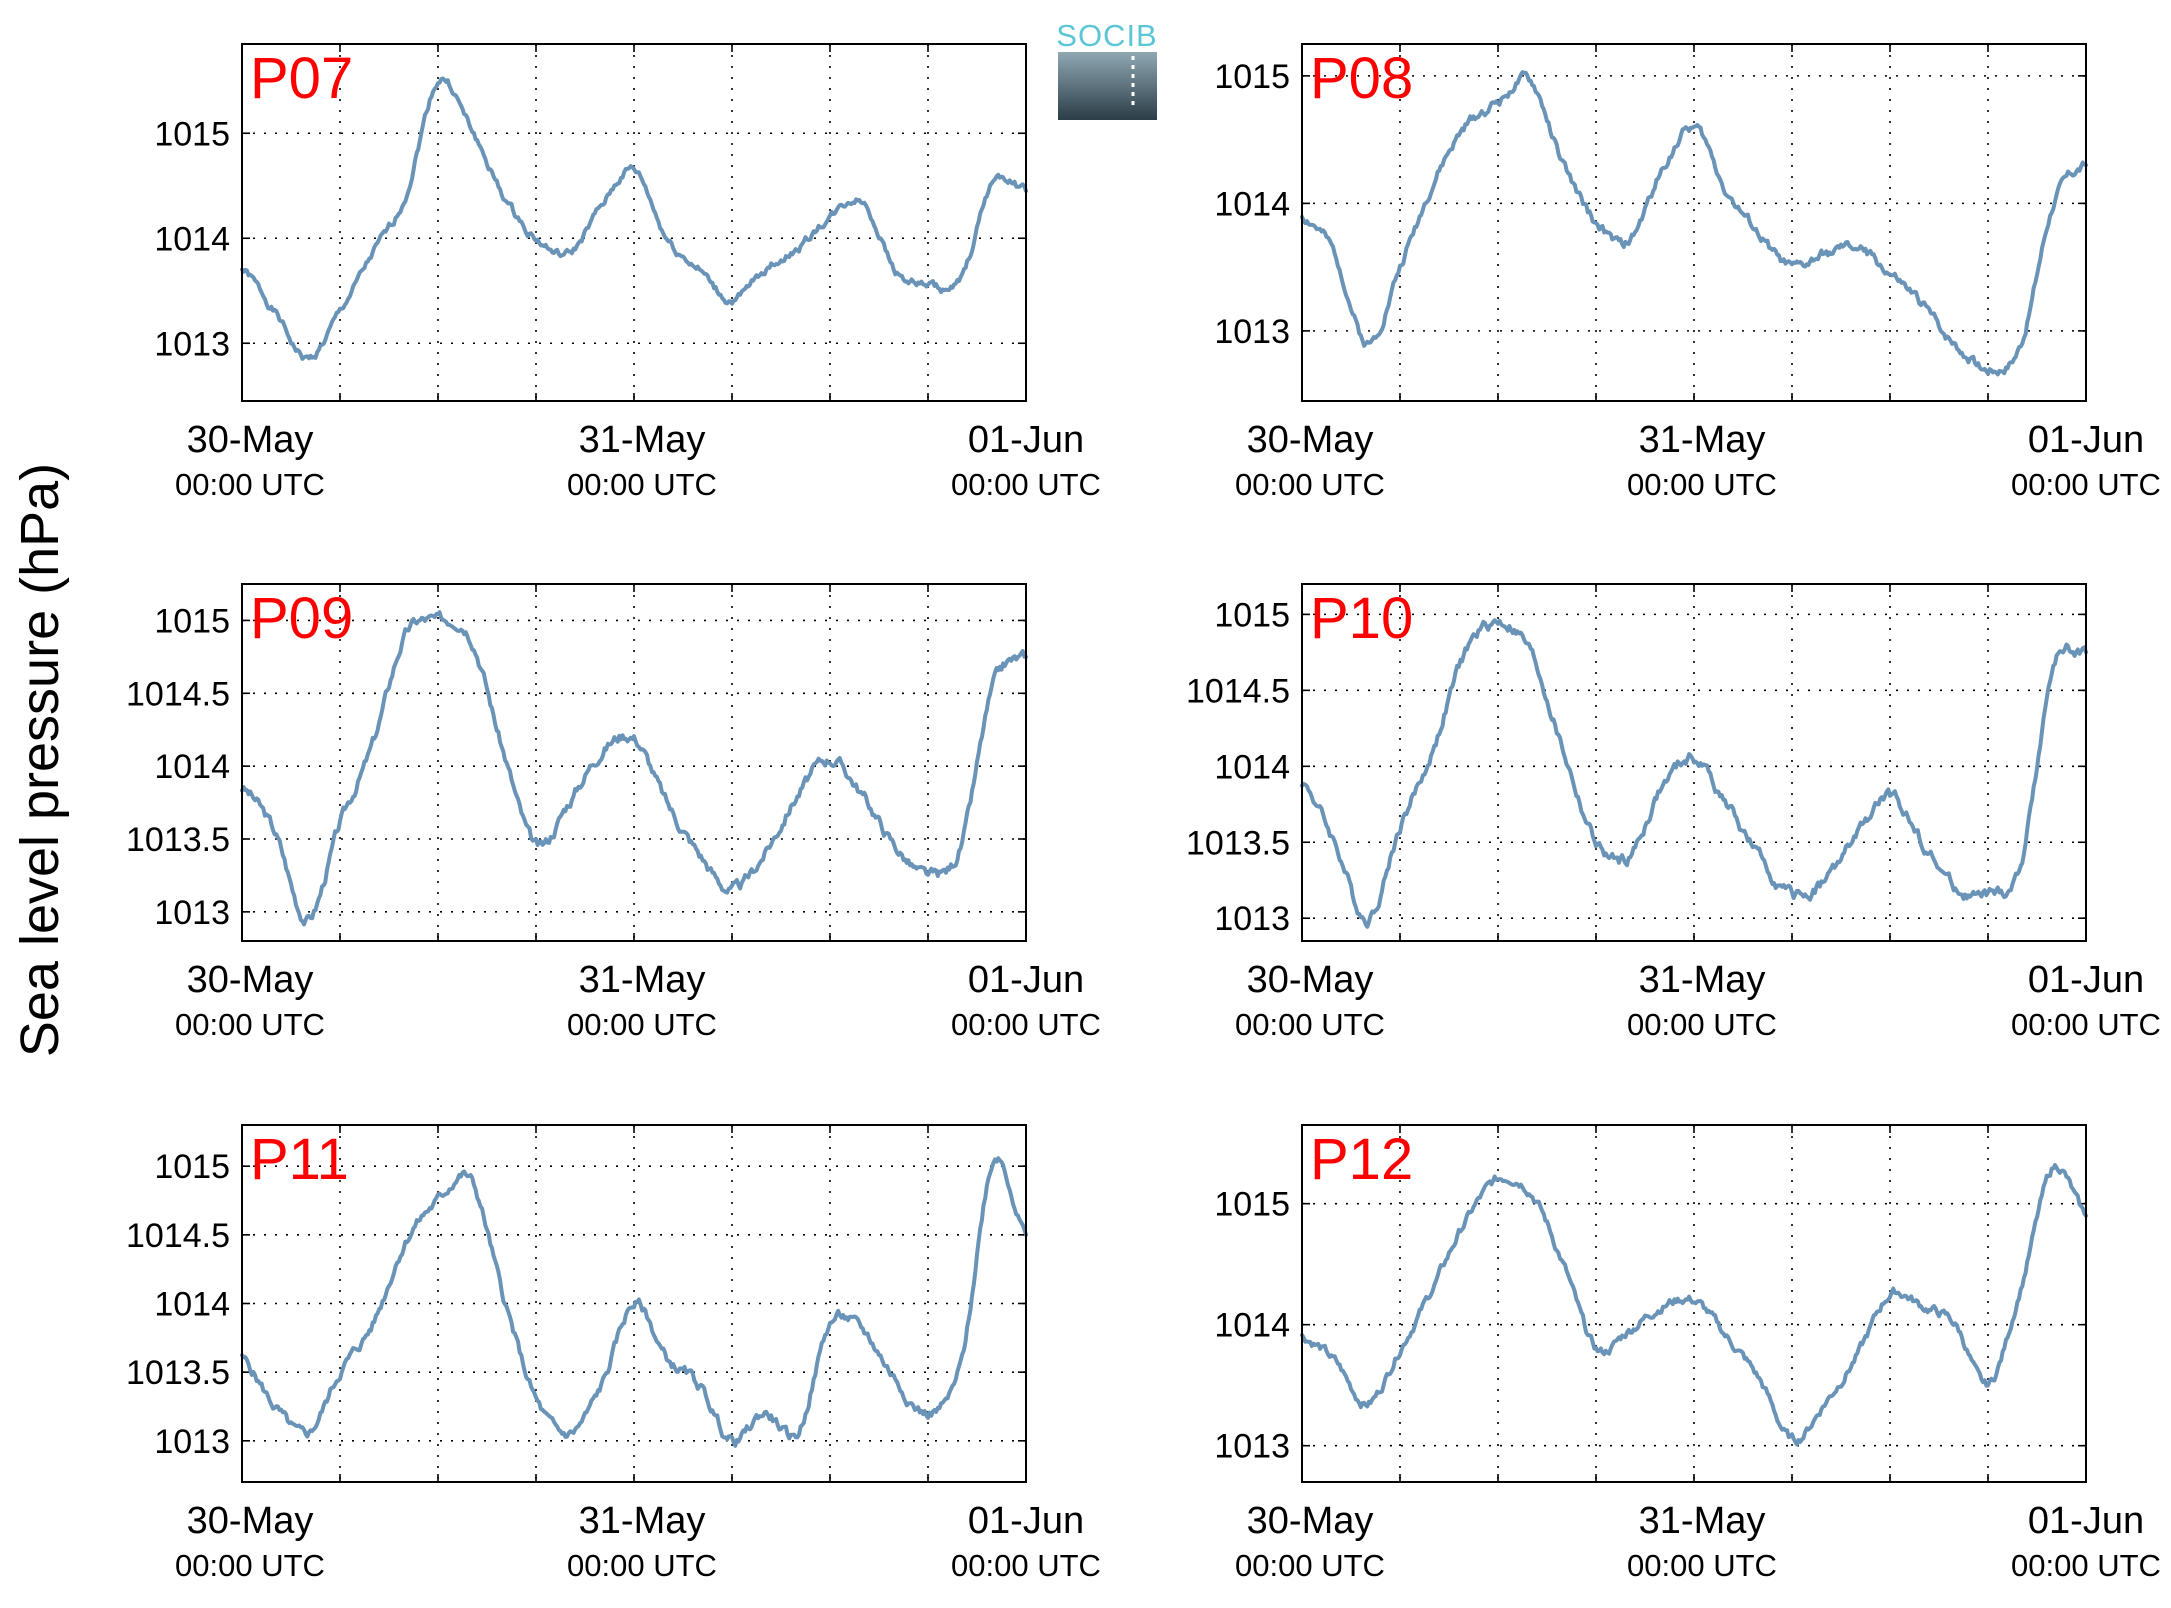  What do you see at coordinates (1361, 618) in the screenshot?
I see `station-label: P10` at bounding box center [1361, 618].